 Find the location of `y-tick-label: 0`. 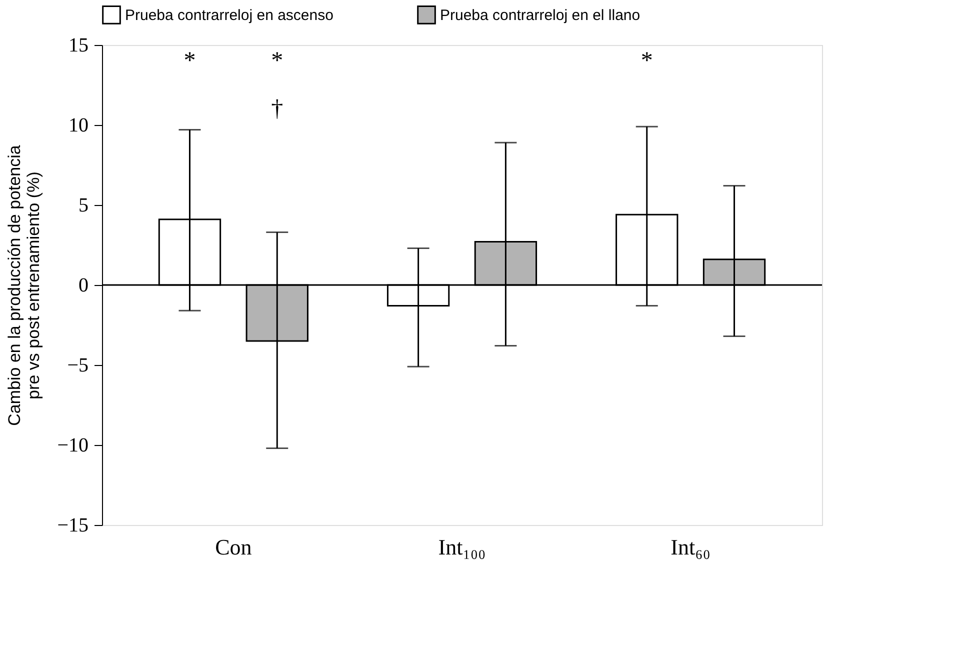

y-tick-label: 0 is located at coordinates (83, 285).